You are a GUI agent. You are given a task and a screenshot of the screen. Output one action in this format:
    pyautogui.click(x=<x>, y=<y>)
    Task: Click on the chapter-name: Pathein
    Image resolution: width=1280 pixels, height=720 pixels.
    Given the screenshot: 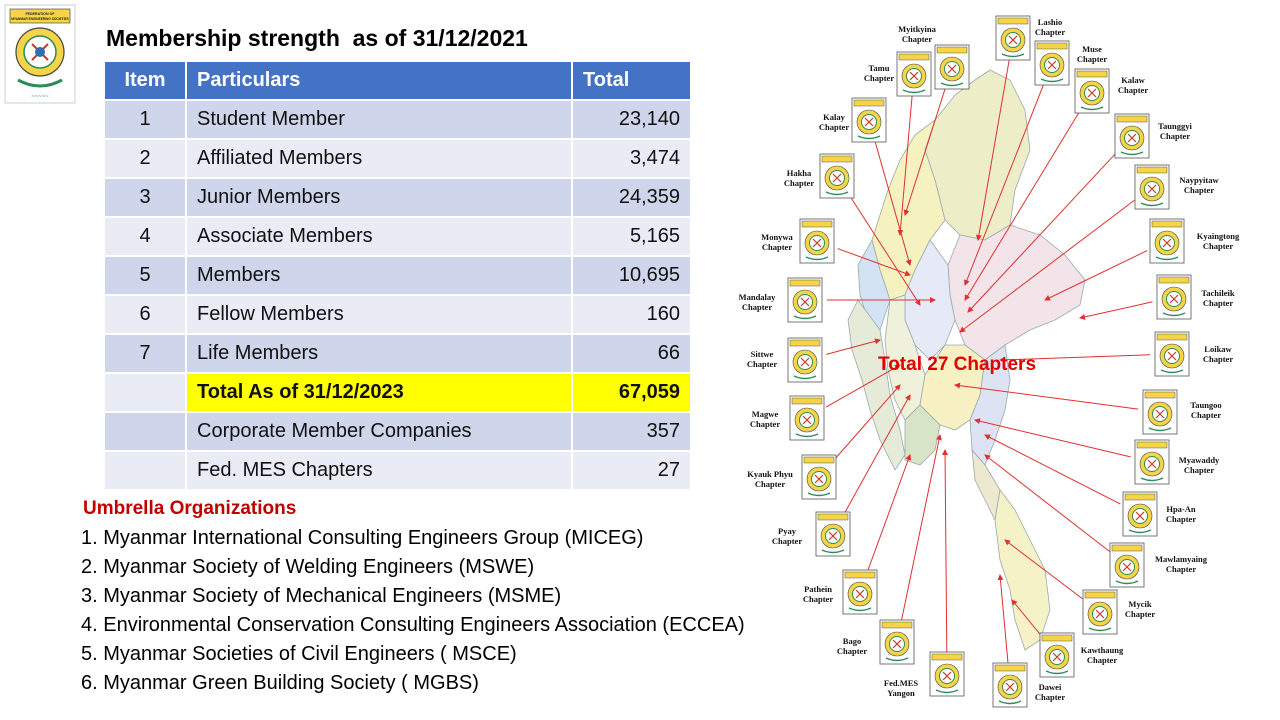 What is the action you would take?
    pyautogui.click(x=818, y=589)
    